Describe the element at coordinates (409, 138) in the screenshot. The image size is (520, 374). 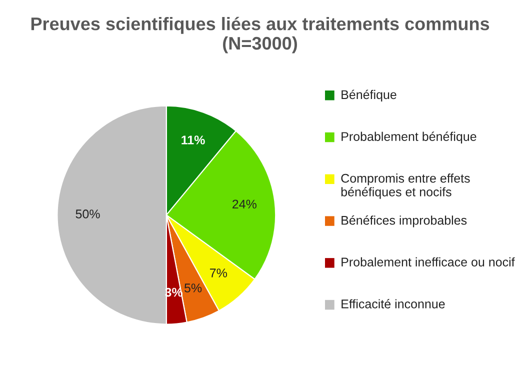
I see `legend-label: Probablement bénéfique` at that location.